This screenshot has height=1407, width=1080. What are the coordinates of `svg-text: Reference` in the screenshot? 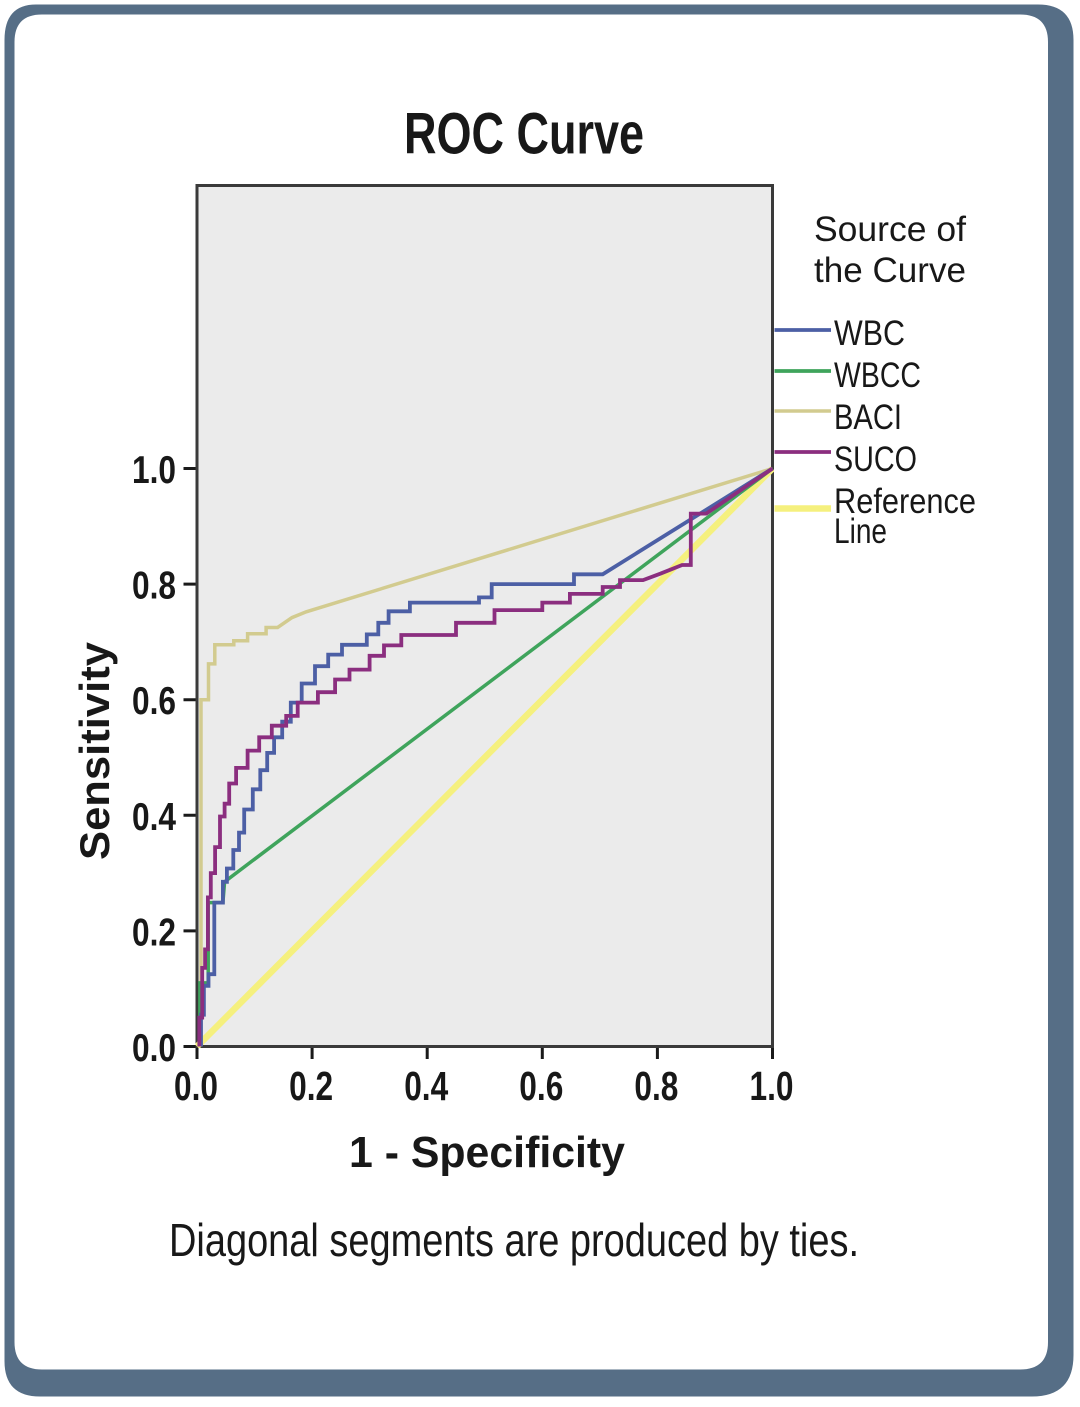 It's located at (905, 501).